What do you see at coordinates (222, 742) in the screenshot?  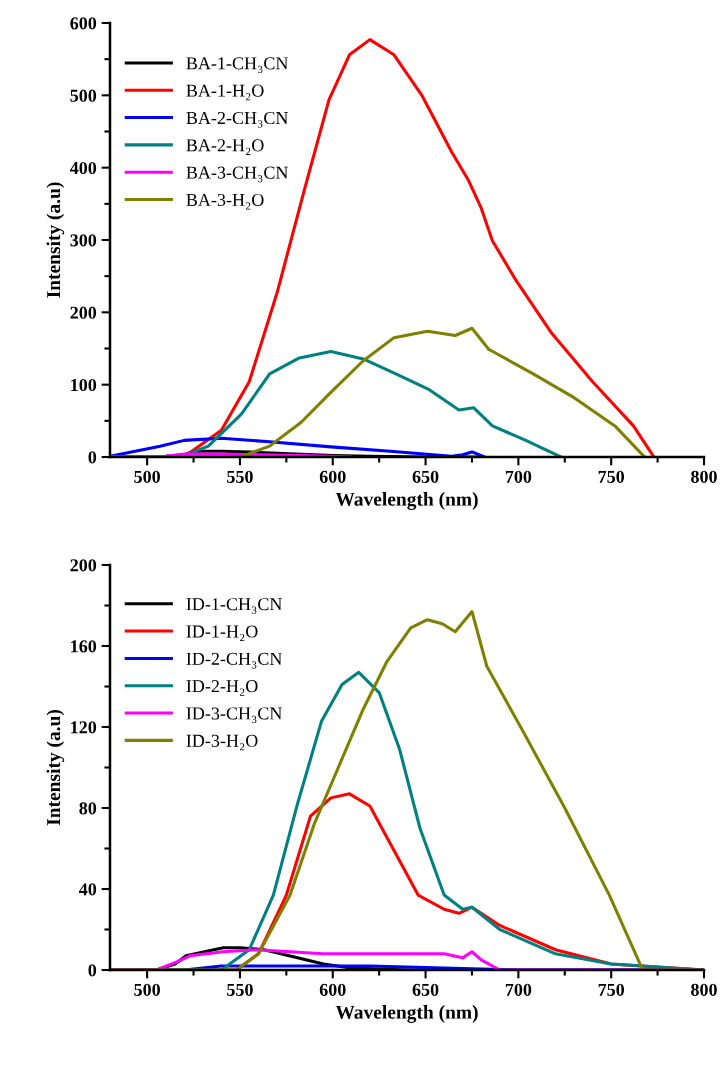 I see `legend-label: ID-3-H₂O` at bounding box center [222, 742].